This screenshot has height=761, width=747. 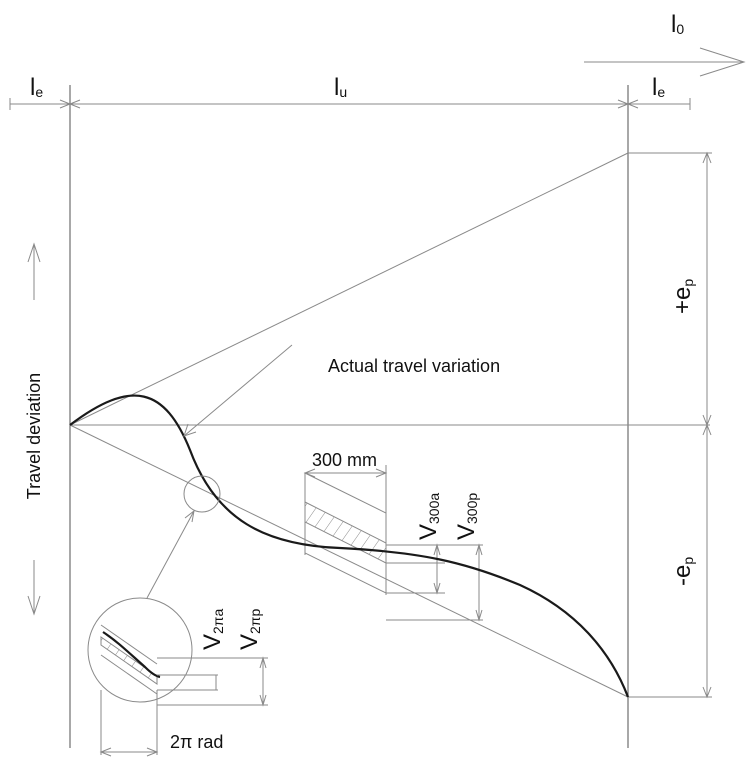 I want to click on curve-note-label: Actual travel variation, so click(x=414, y=366).